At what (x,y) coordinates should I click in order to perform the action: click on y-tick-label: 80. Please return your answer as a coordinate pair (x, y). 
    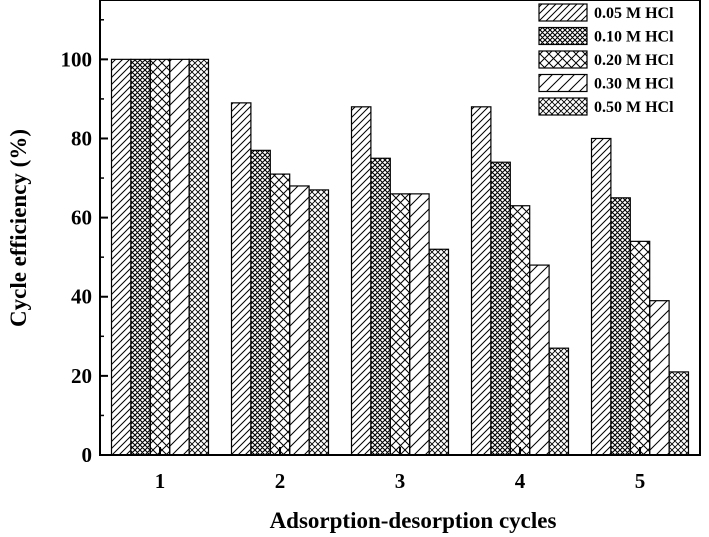
    Looking at the image, I should click on (81, 138).